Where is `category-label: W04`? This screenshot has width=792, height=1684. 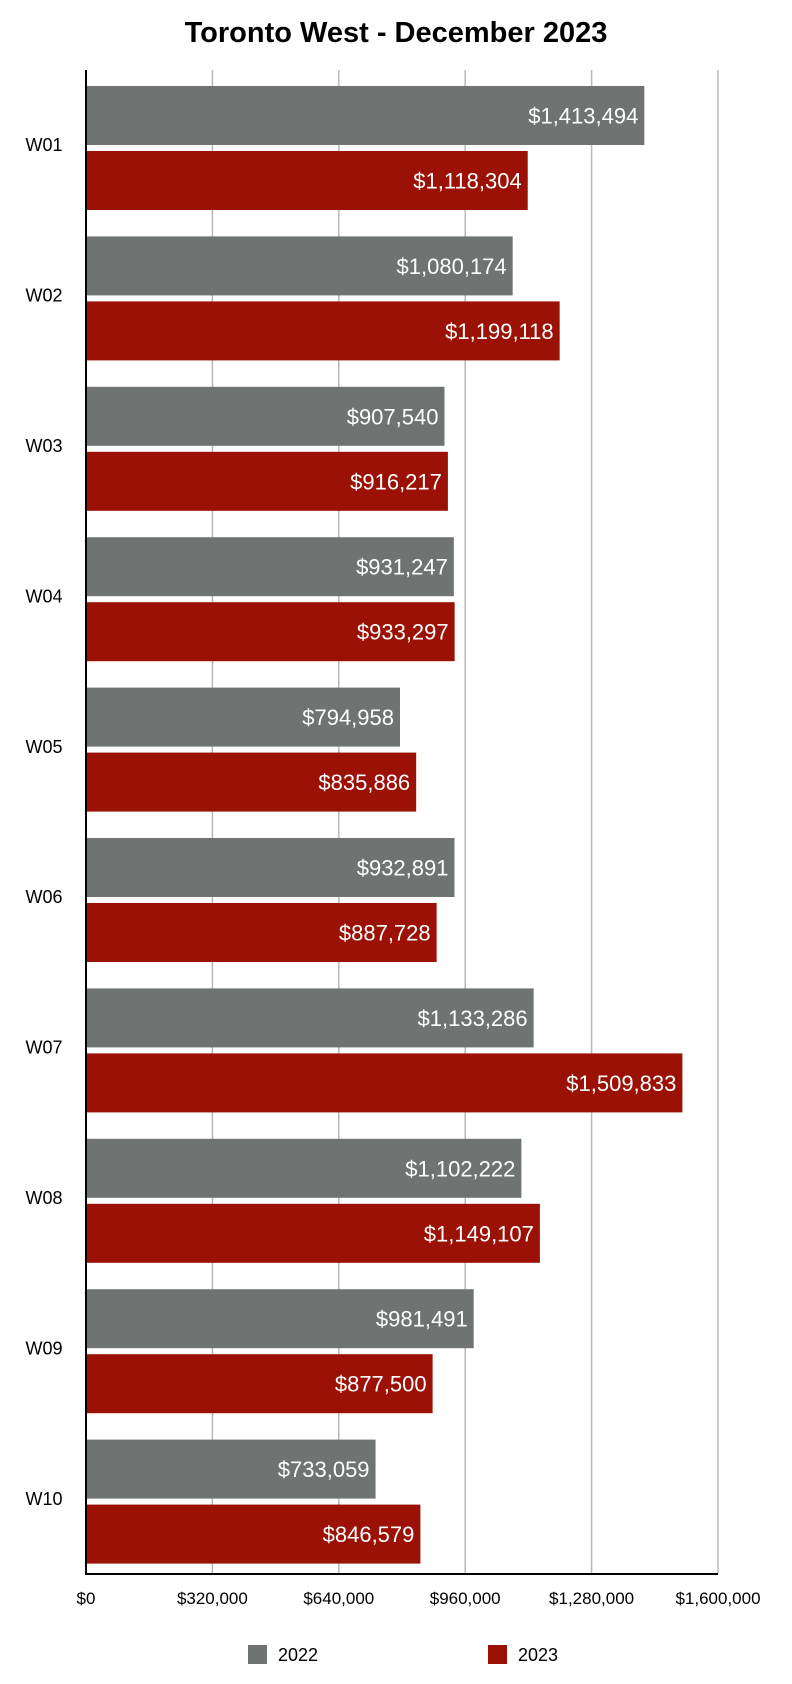 category-label: W04 is located at coordinates (43, 596).